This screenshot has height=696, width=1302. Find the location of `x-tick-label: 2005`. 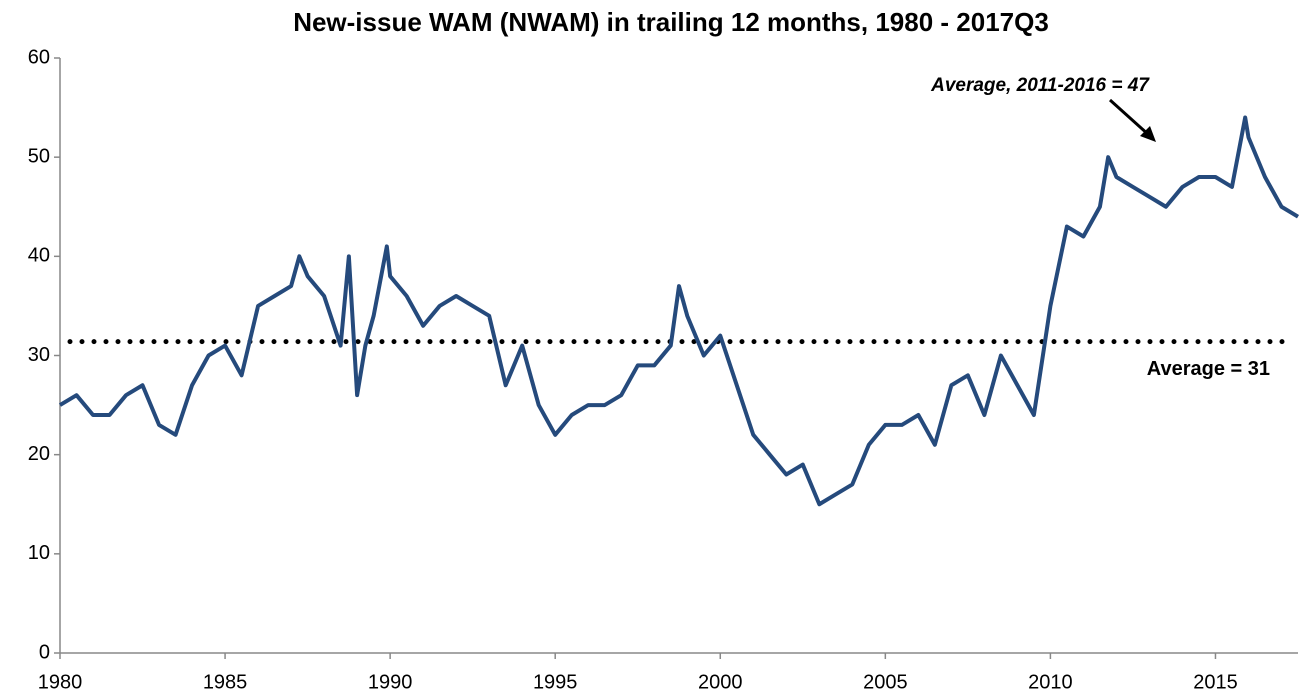

x-tick-label: 2005 is located at coordinates (885, 682).